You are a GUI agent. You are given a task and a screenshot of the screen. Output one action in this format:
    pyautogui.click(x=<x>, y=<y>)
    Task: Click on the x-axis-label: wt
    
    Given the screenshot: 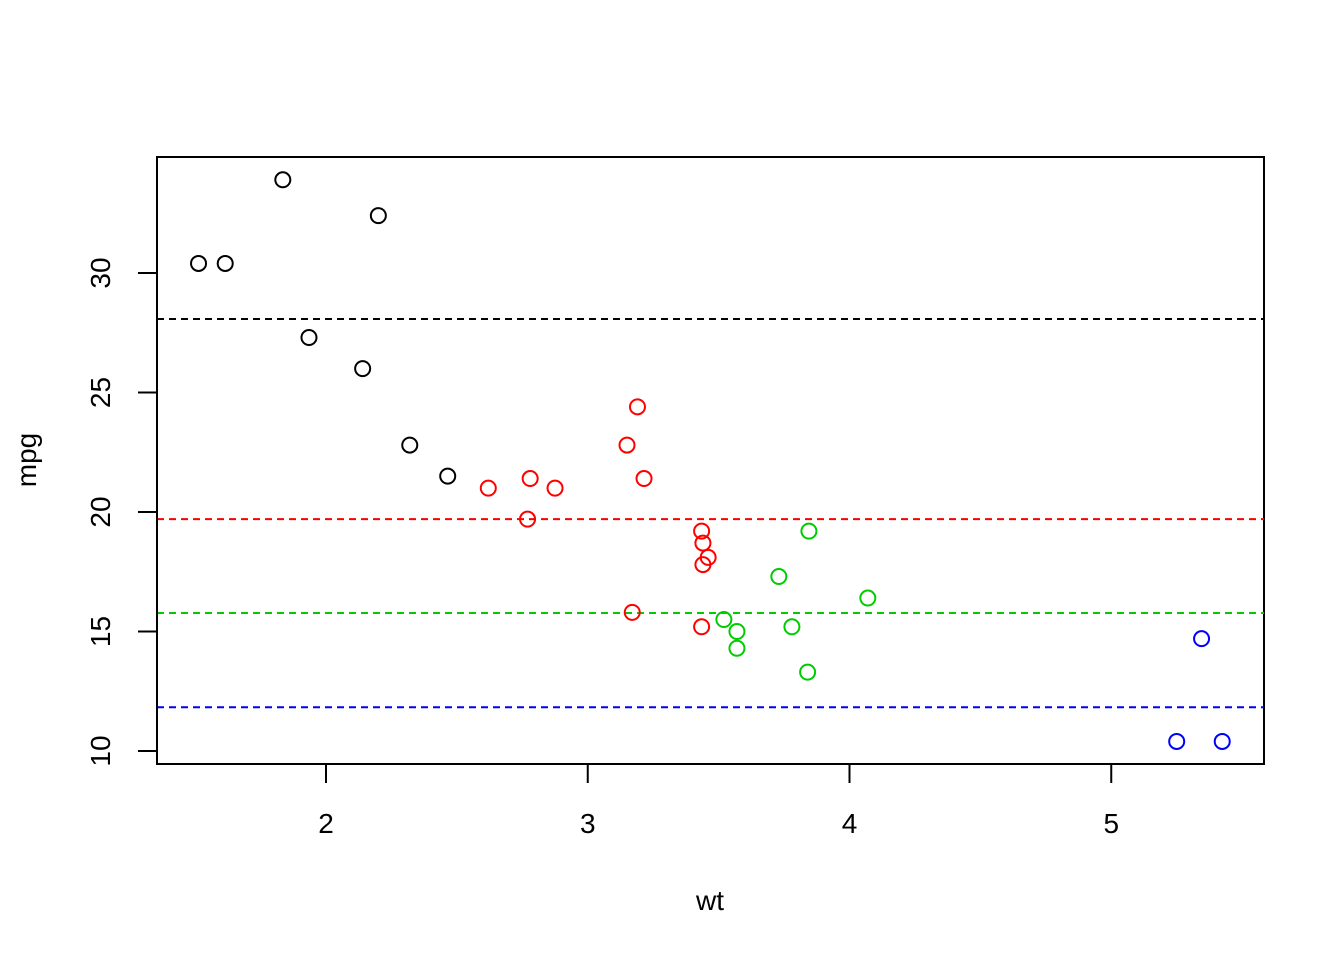 What is the action you would take?
    pyautogui.click(x=709, y=900)
    